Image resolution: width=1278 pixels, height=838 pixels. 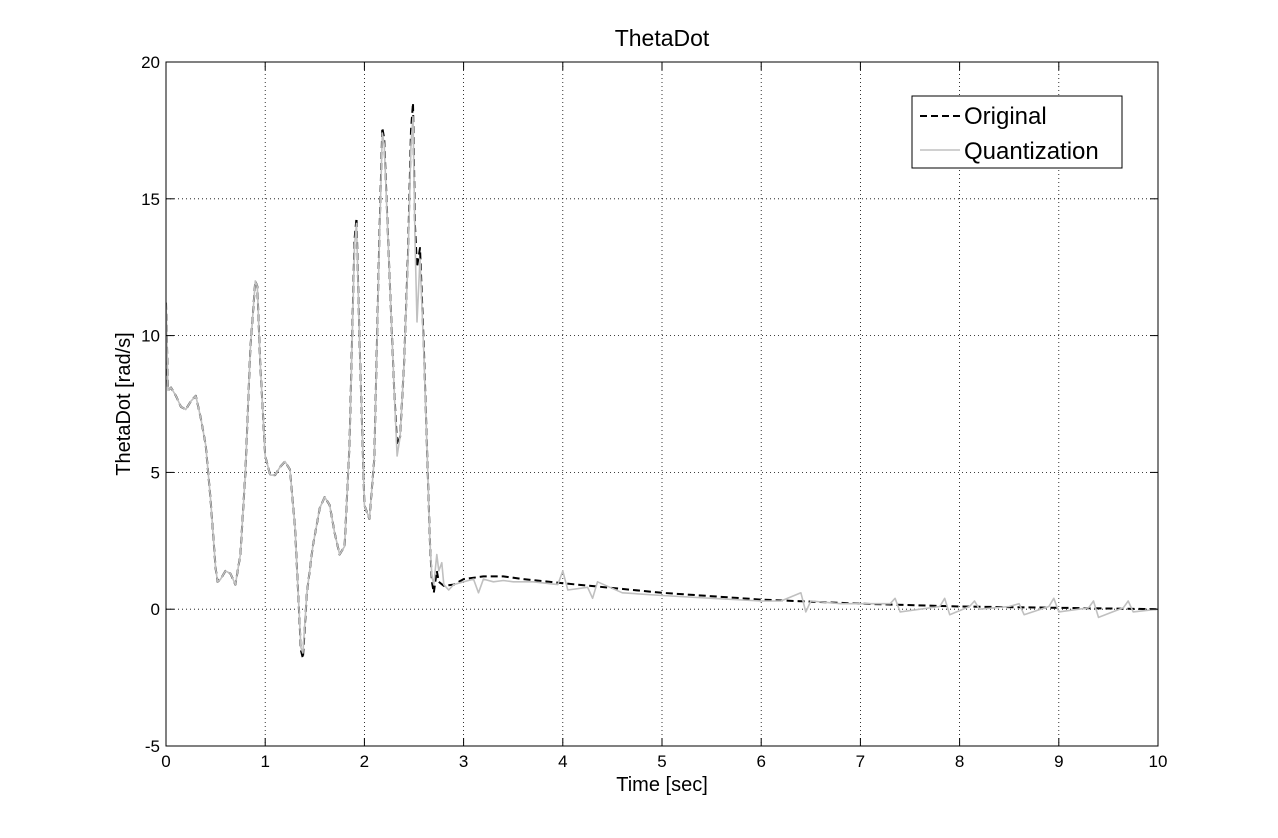 What do you see at coordinates (155, 609) in the screenshot?
I see `y-tick-label: 0` at bounding box center [155, 609].